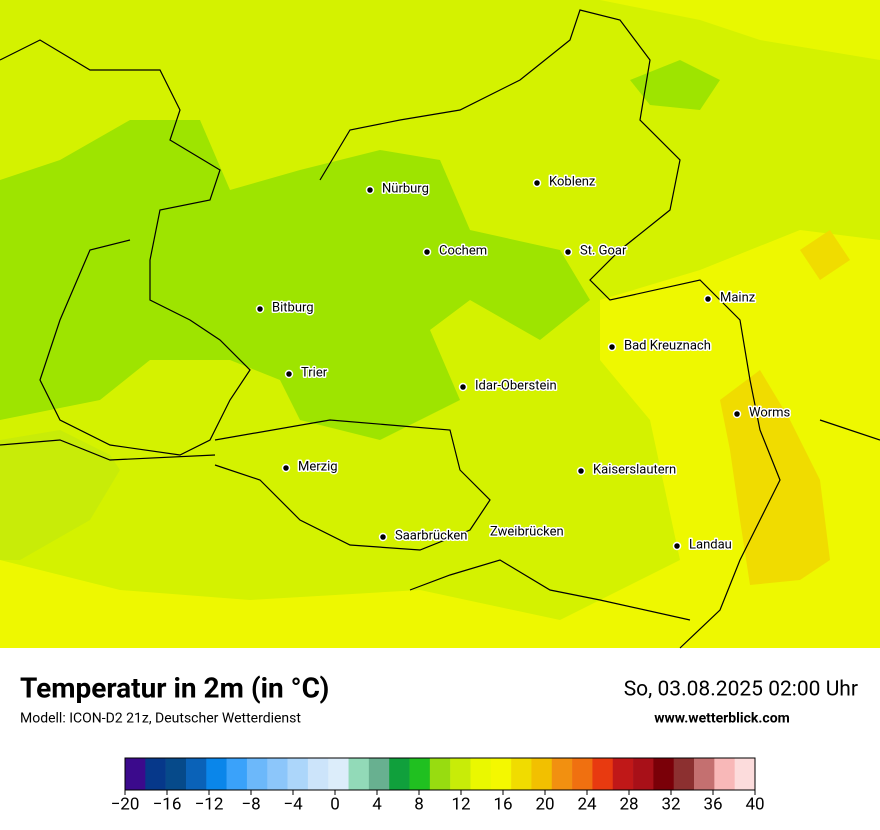 The height and width of the screenshot is (830, 880). What do you see at coordinates (741, 690) in the screenshot?
I see `datetime: So, 03.08.2025 02:00 Uhr` at bounding box center [741, 690].